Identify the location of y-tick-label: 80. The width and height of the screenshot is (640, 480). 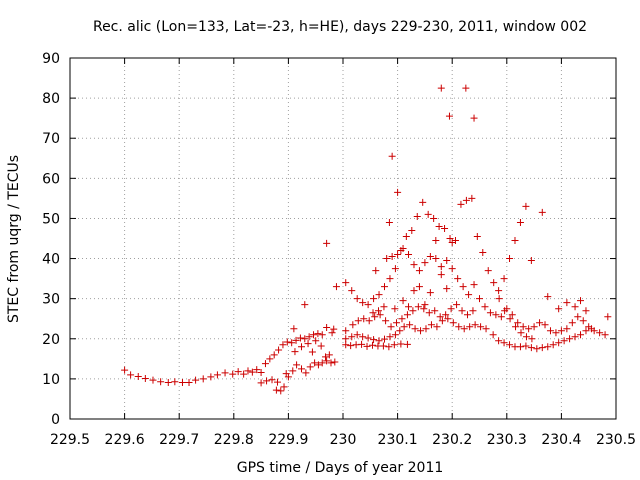
(51, 99).